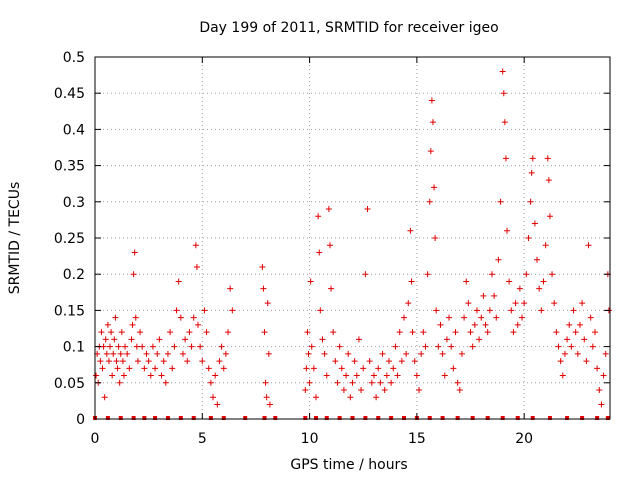 Image resolution: width=640 pixels, height=480 pixels. I want to click on y-tick-label: 0.1, so click(74, 348).